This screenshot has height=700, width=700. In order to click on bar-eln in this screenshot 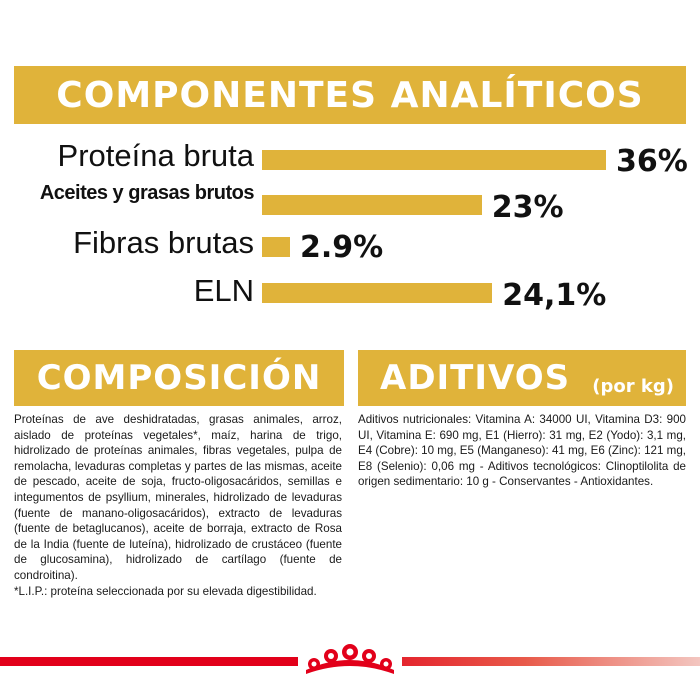, I will do `click(377, 293)`.